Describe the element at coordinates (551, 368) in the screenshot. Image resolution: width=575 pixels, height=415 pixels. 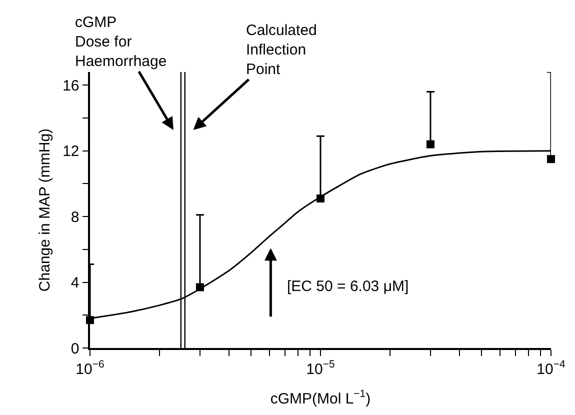
I see `x-tick-label: 10$^{−4}$` at that location.